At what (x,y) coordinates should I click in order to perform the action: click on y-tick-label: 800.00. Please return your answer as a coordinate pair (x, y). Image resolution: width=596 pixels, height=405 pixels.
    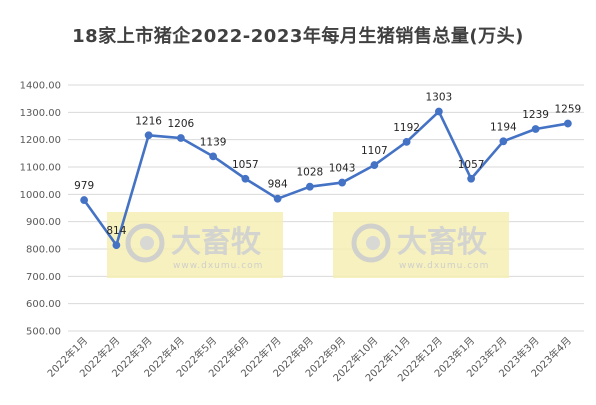
    Looking at the image, I should click on (43, 250).